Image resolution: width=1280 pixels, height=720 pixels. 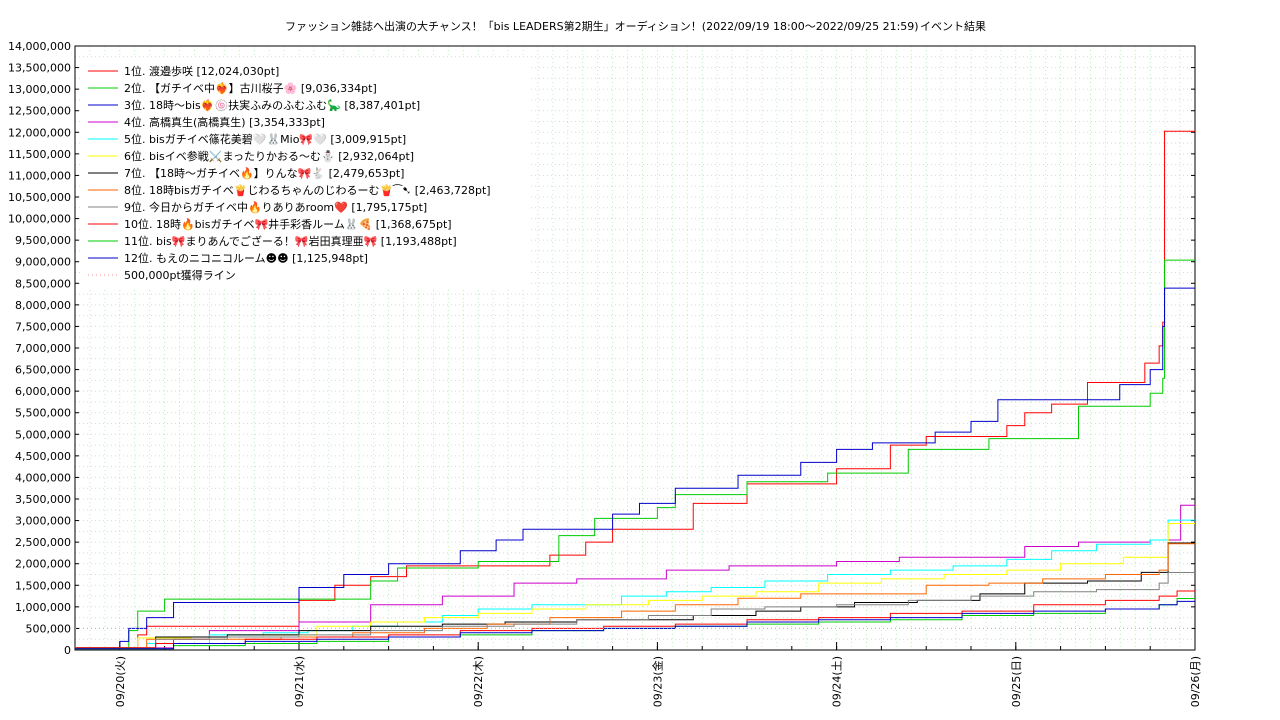 I want to click on legend-entry: 500,000pt獲得ライン, so click(x=180, y=275).